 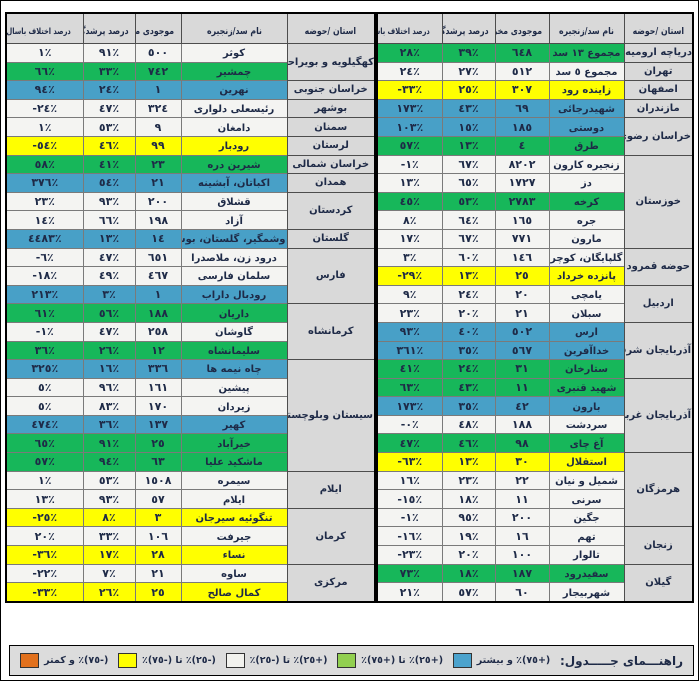 I want to click on table-row: چمشیر ٧٤٢ ٣٣٪ ٦٦٪, so click(x=190, y=71).